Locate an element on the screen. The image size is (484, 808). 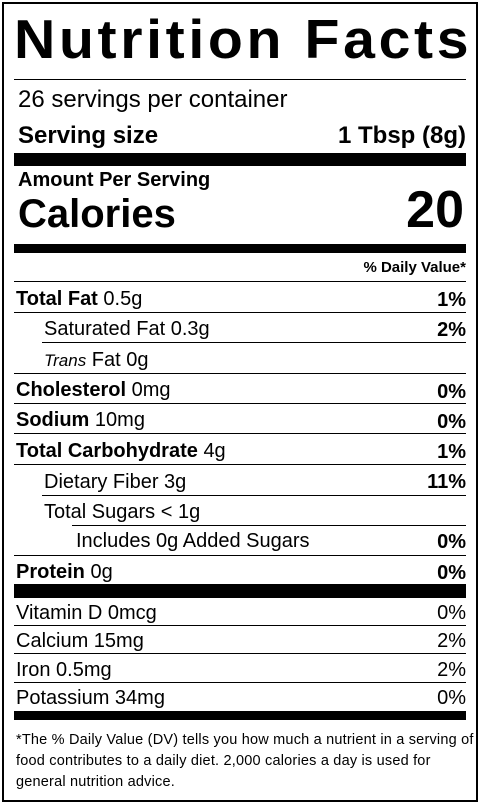
trans-fat-row: Trans Fat 0g is located at coordinates (96, 360).